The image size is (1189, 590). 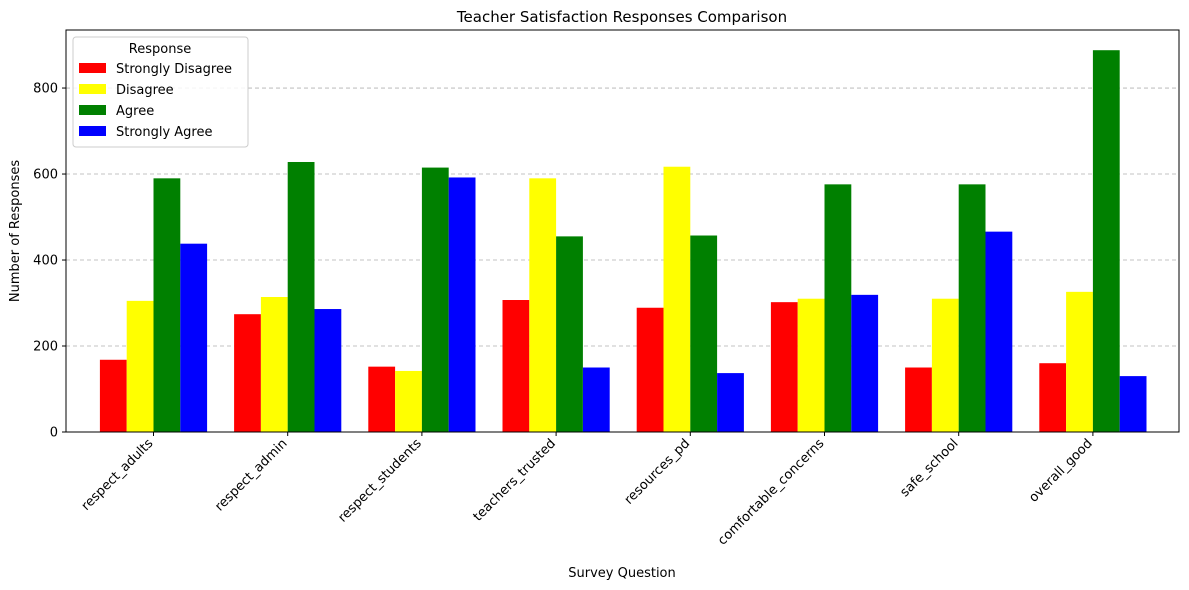 What do you see at coordinates (515, 480) in the screenshot?
I see `x-tick-label: teachers_trusted` at bounding box center [515, 480].